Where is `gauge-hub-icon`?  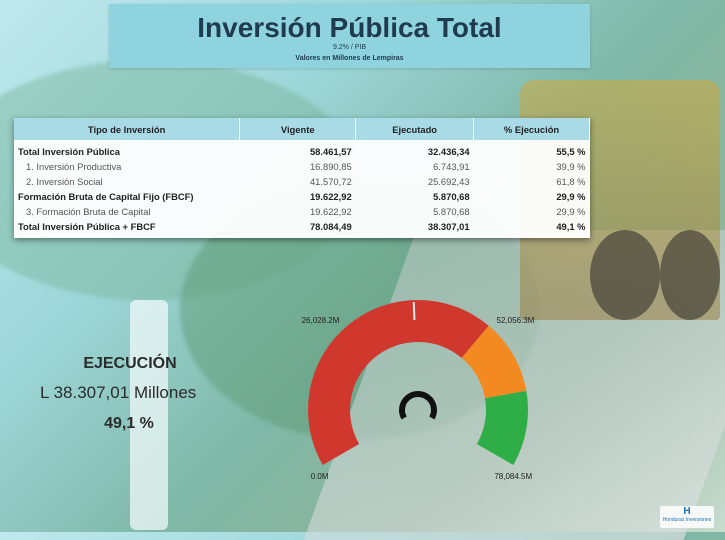 gauge-hub-icon is located at coordinates (418, 405).